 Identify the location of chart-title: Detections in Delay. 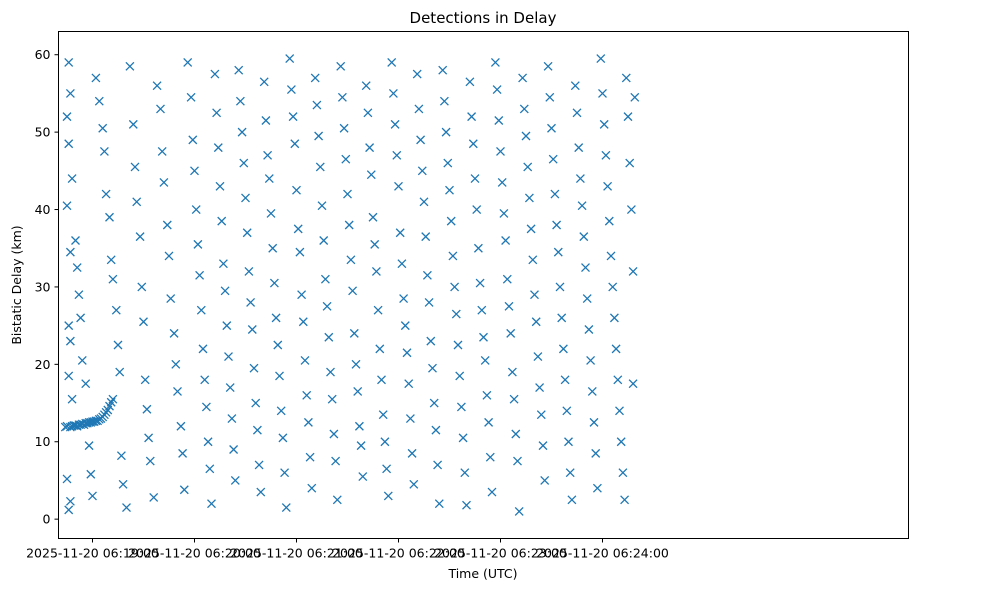
(483, 18).